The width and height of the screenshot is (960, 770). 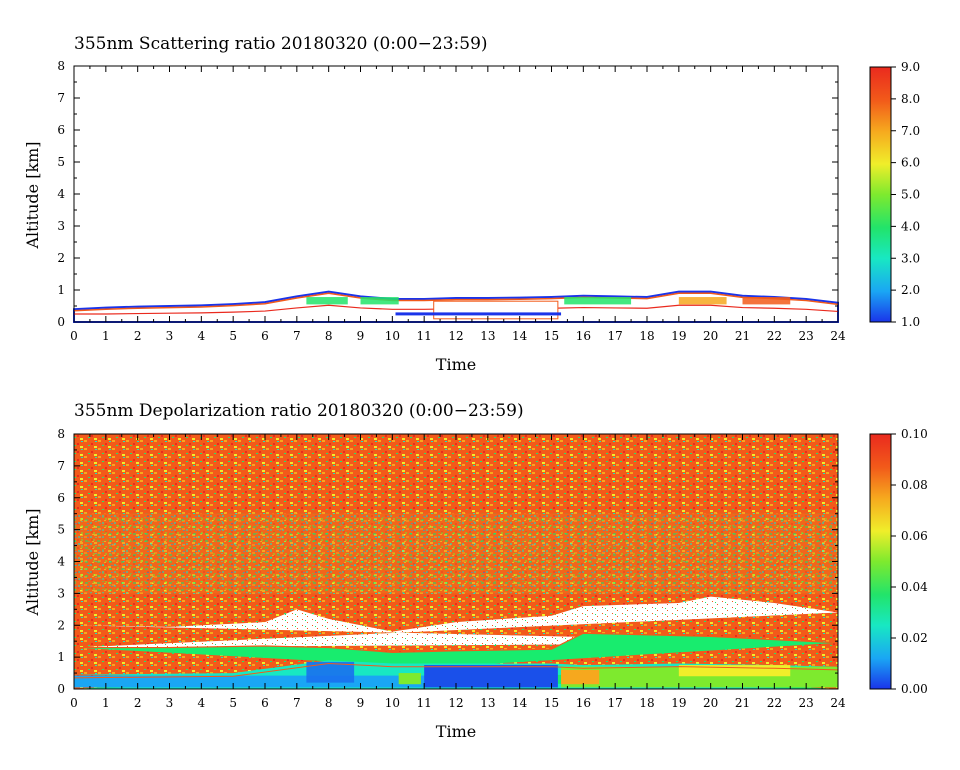 I want to click on low-ratio-strip, so click(x=478, y=314).